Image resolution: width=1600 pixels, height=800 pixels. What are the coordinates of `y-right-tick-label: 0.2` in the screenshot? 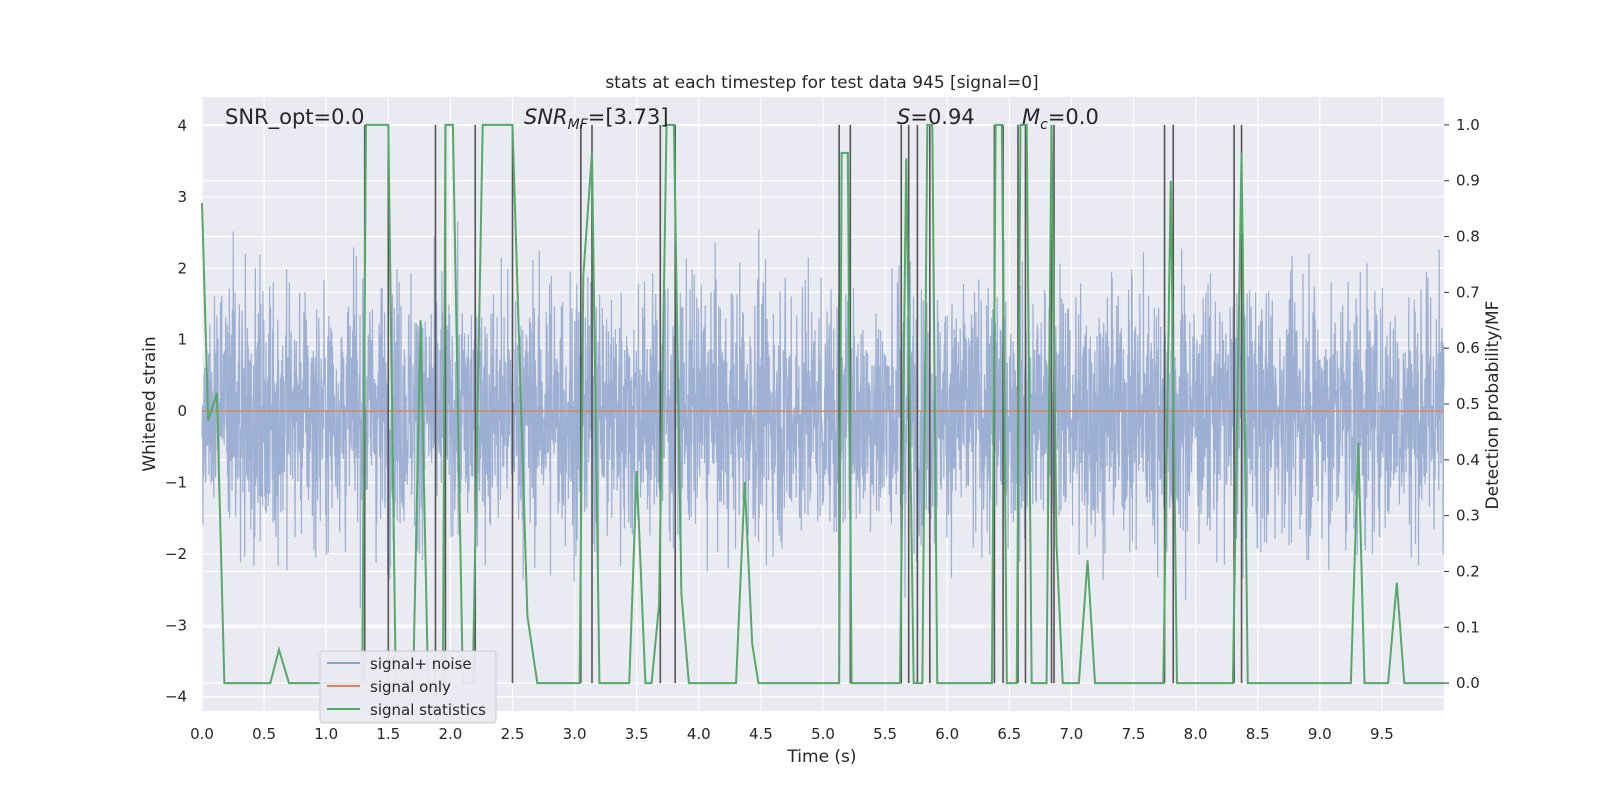 It's located at (1468, 571).